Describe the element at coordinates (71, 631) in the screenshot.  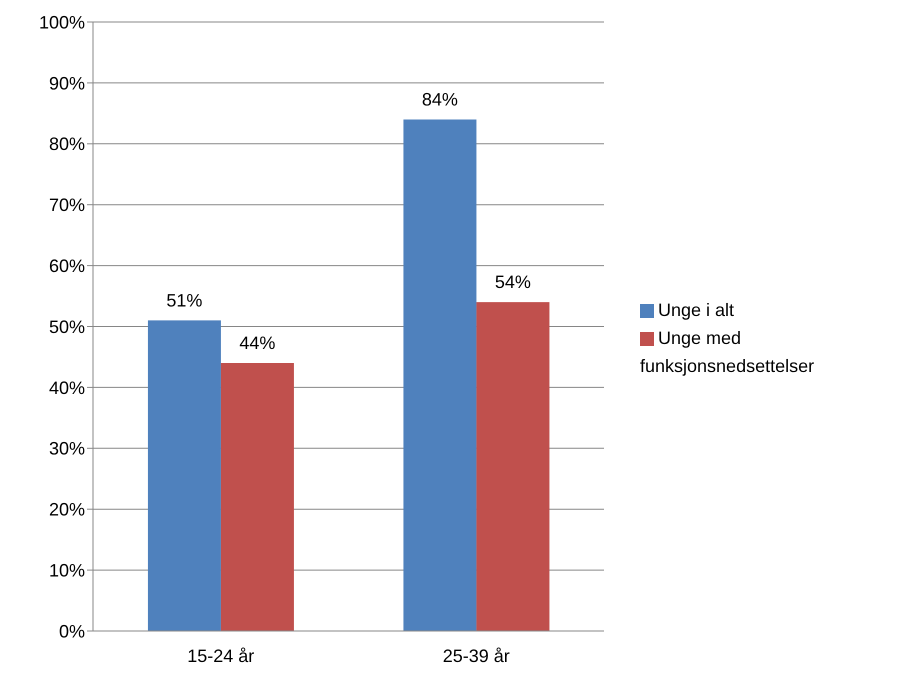
I see `y-tick-label: 0%` at that location.